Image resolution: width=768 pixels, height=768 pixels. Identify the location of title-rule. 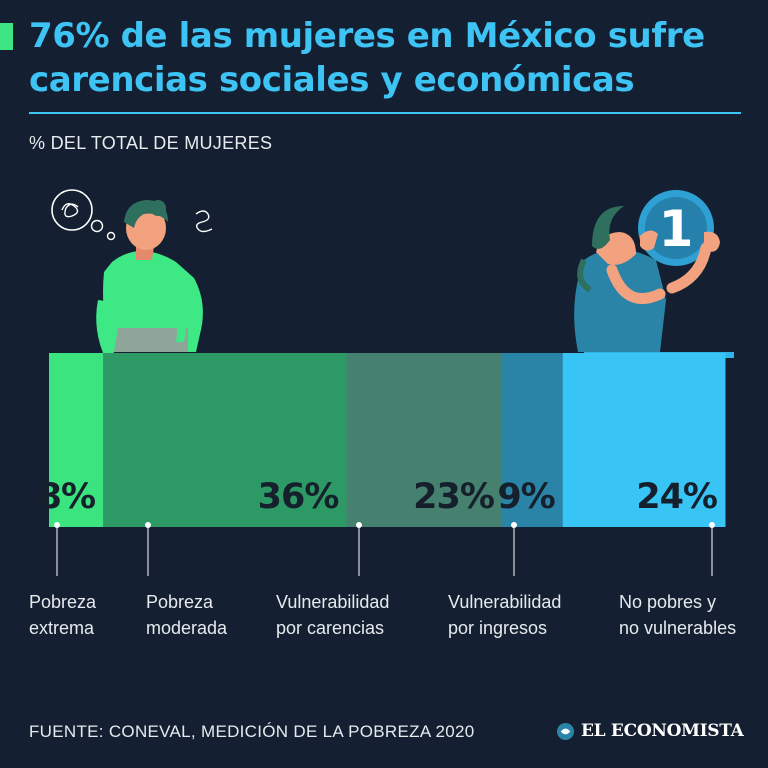
(385, 113).